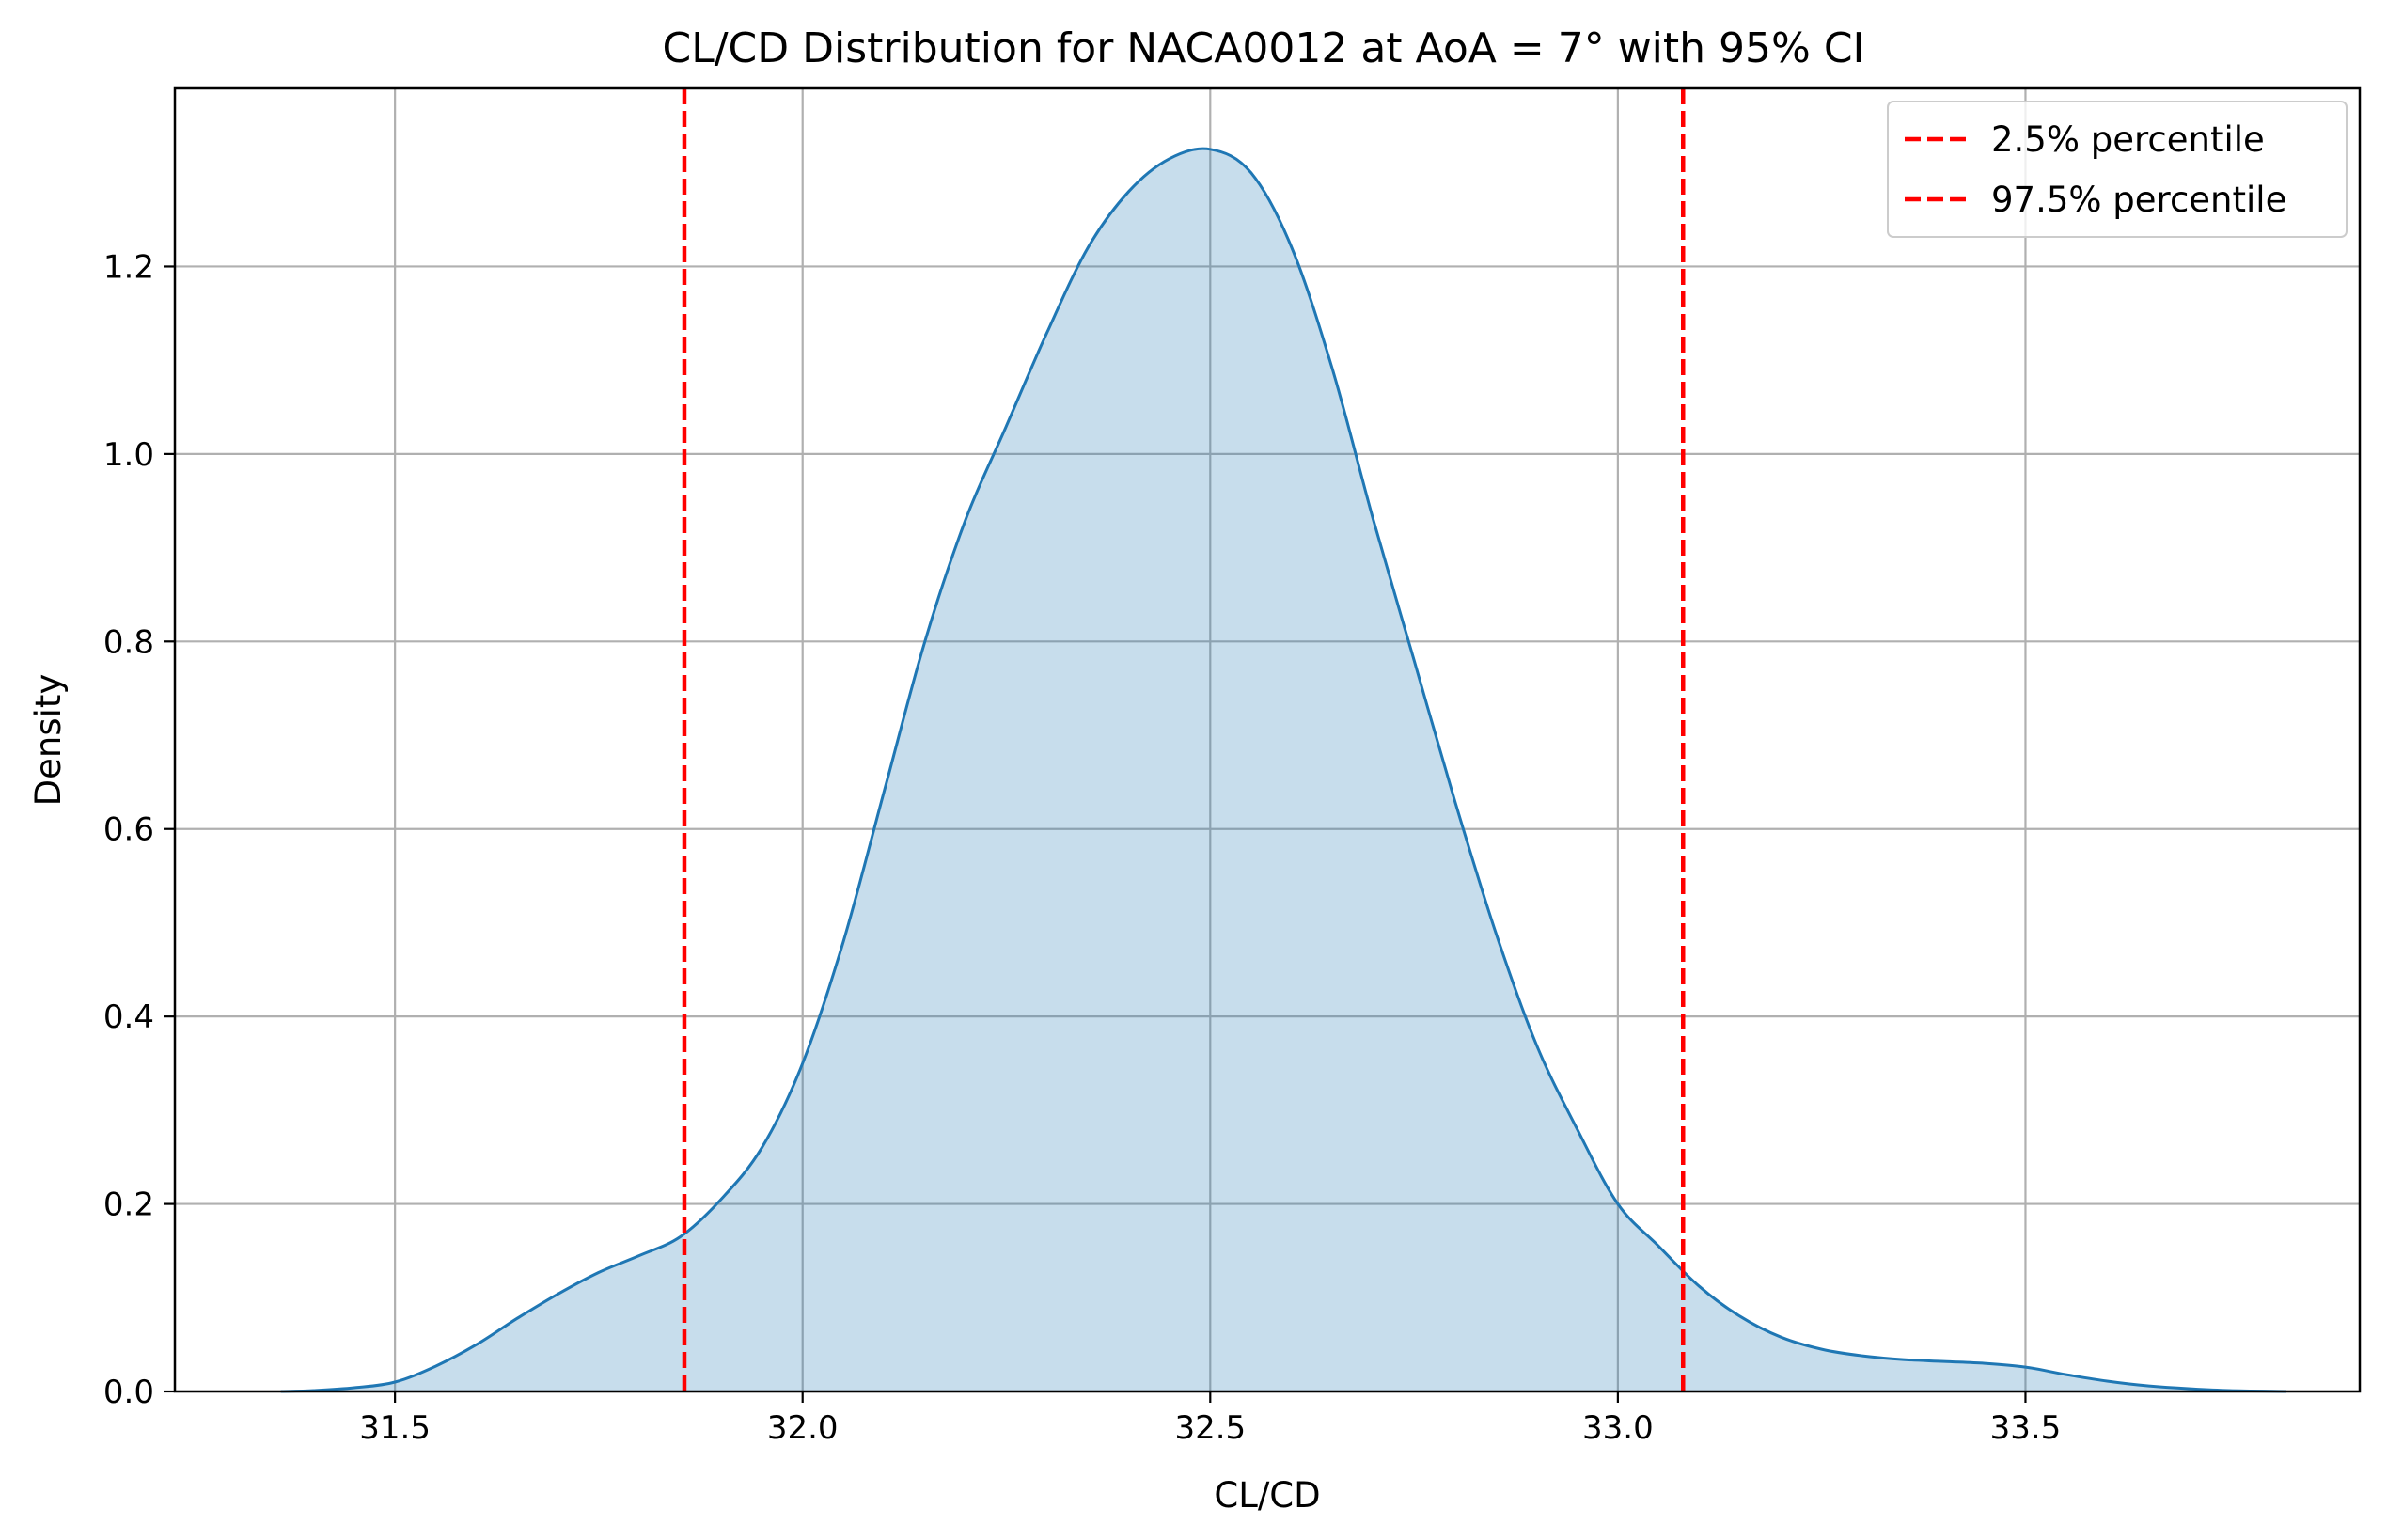 The height and width of the screenshot is (1540, 2387). I want to click on legend-label: 2.5% percentile, so click(2128, 139).